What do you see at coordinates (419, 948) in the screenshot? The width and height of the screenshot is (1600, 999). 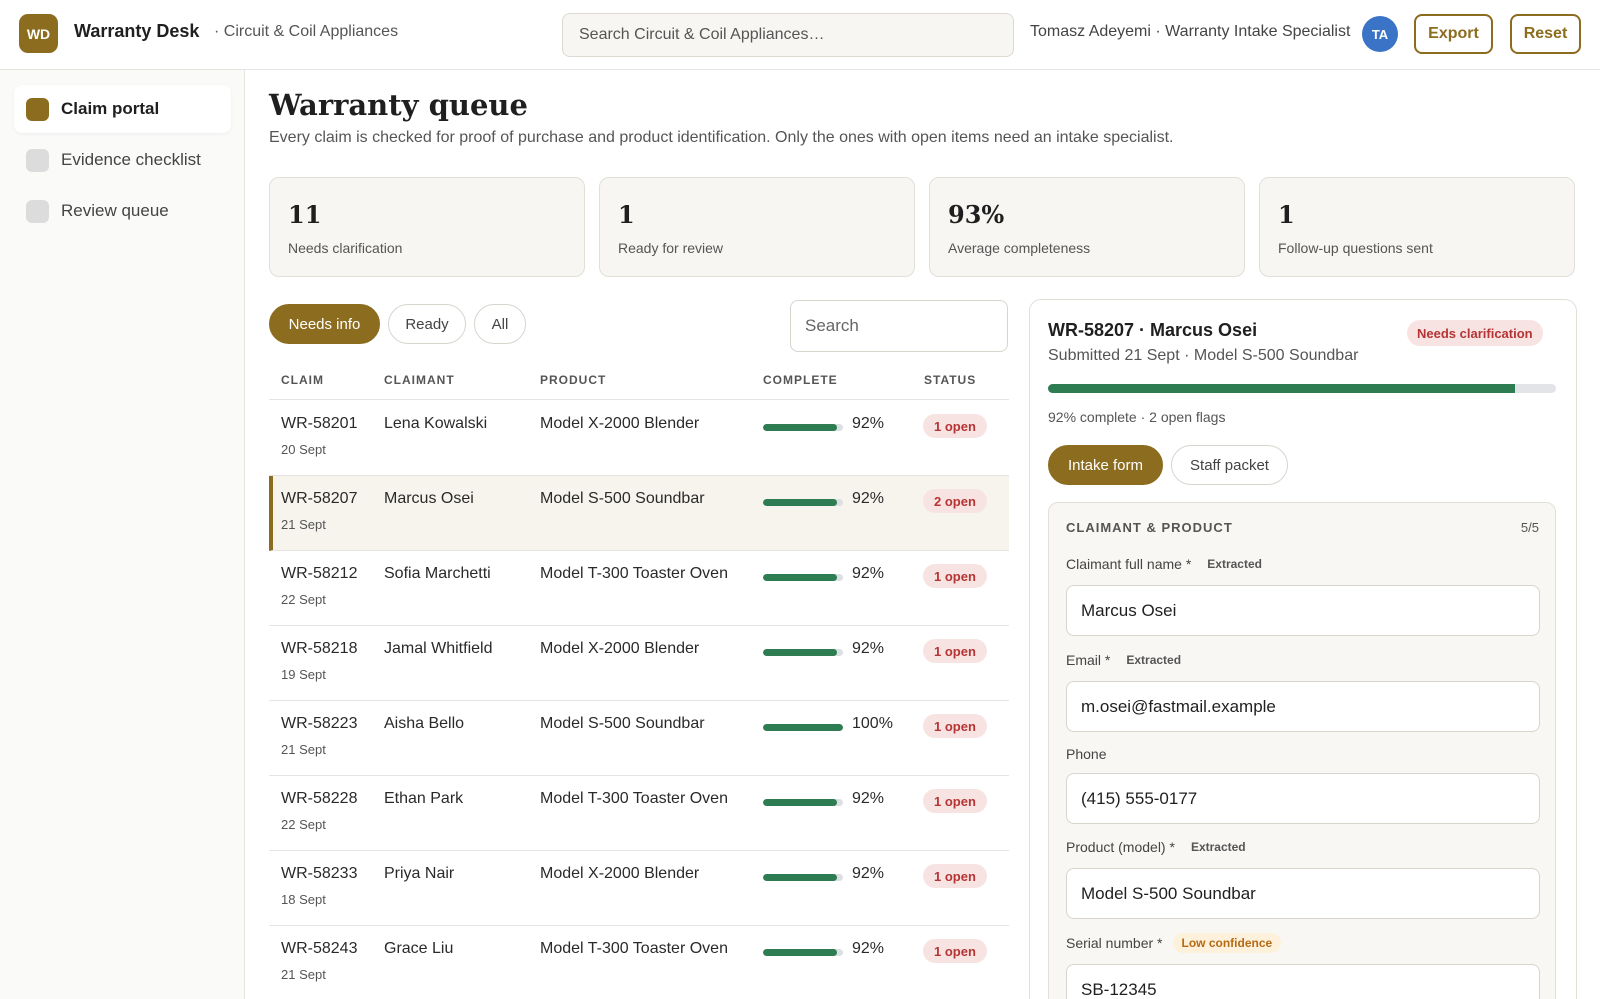 I see `claimant-name: Grace Liu` at bounding box center [419, 948].